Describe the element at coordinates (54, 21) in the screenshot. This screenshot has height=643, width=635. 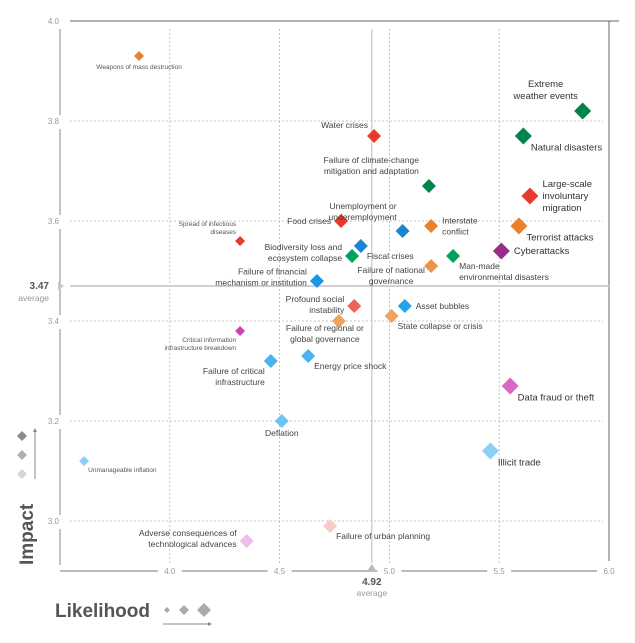
I see `y-tick-label: 4.0` at that location.